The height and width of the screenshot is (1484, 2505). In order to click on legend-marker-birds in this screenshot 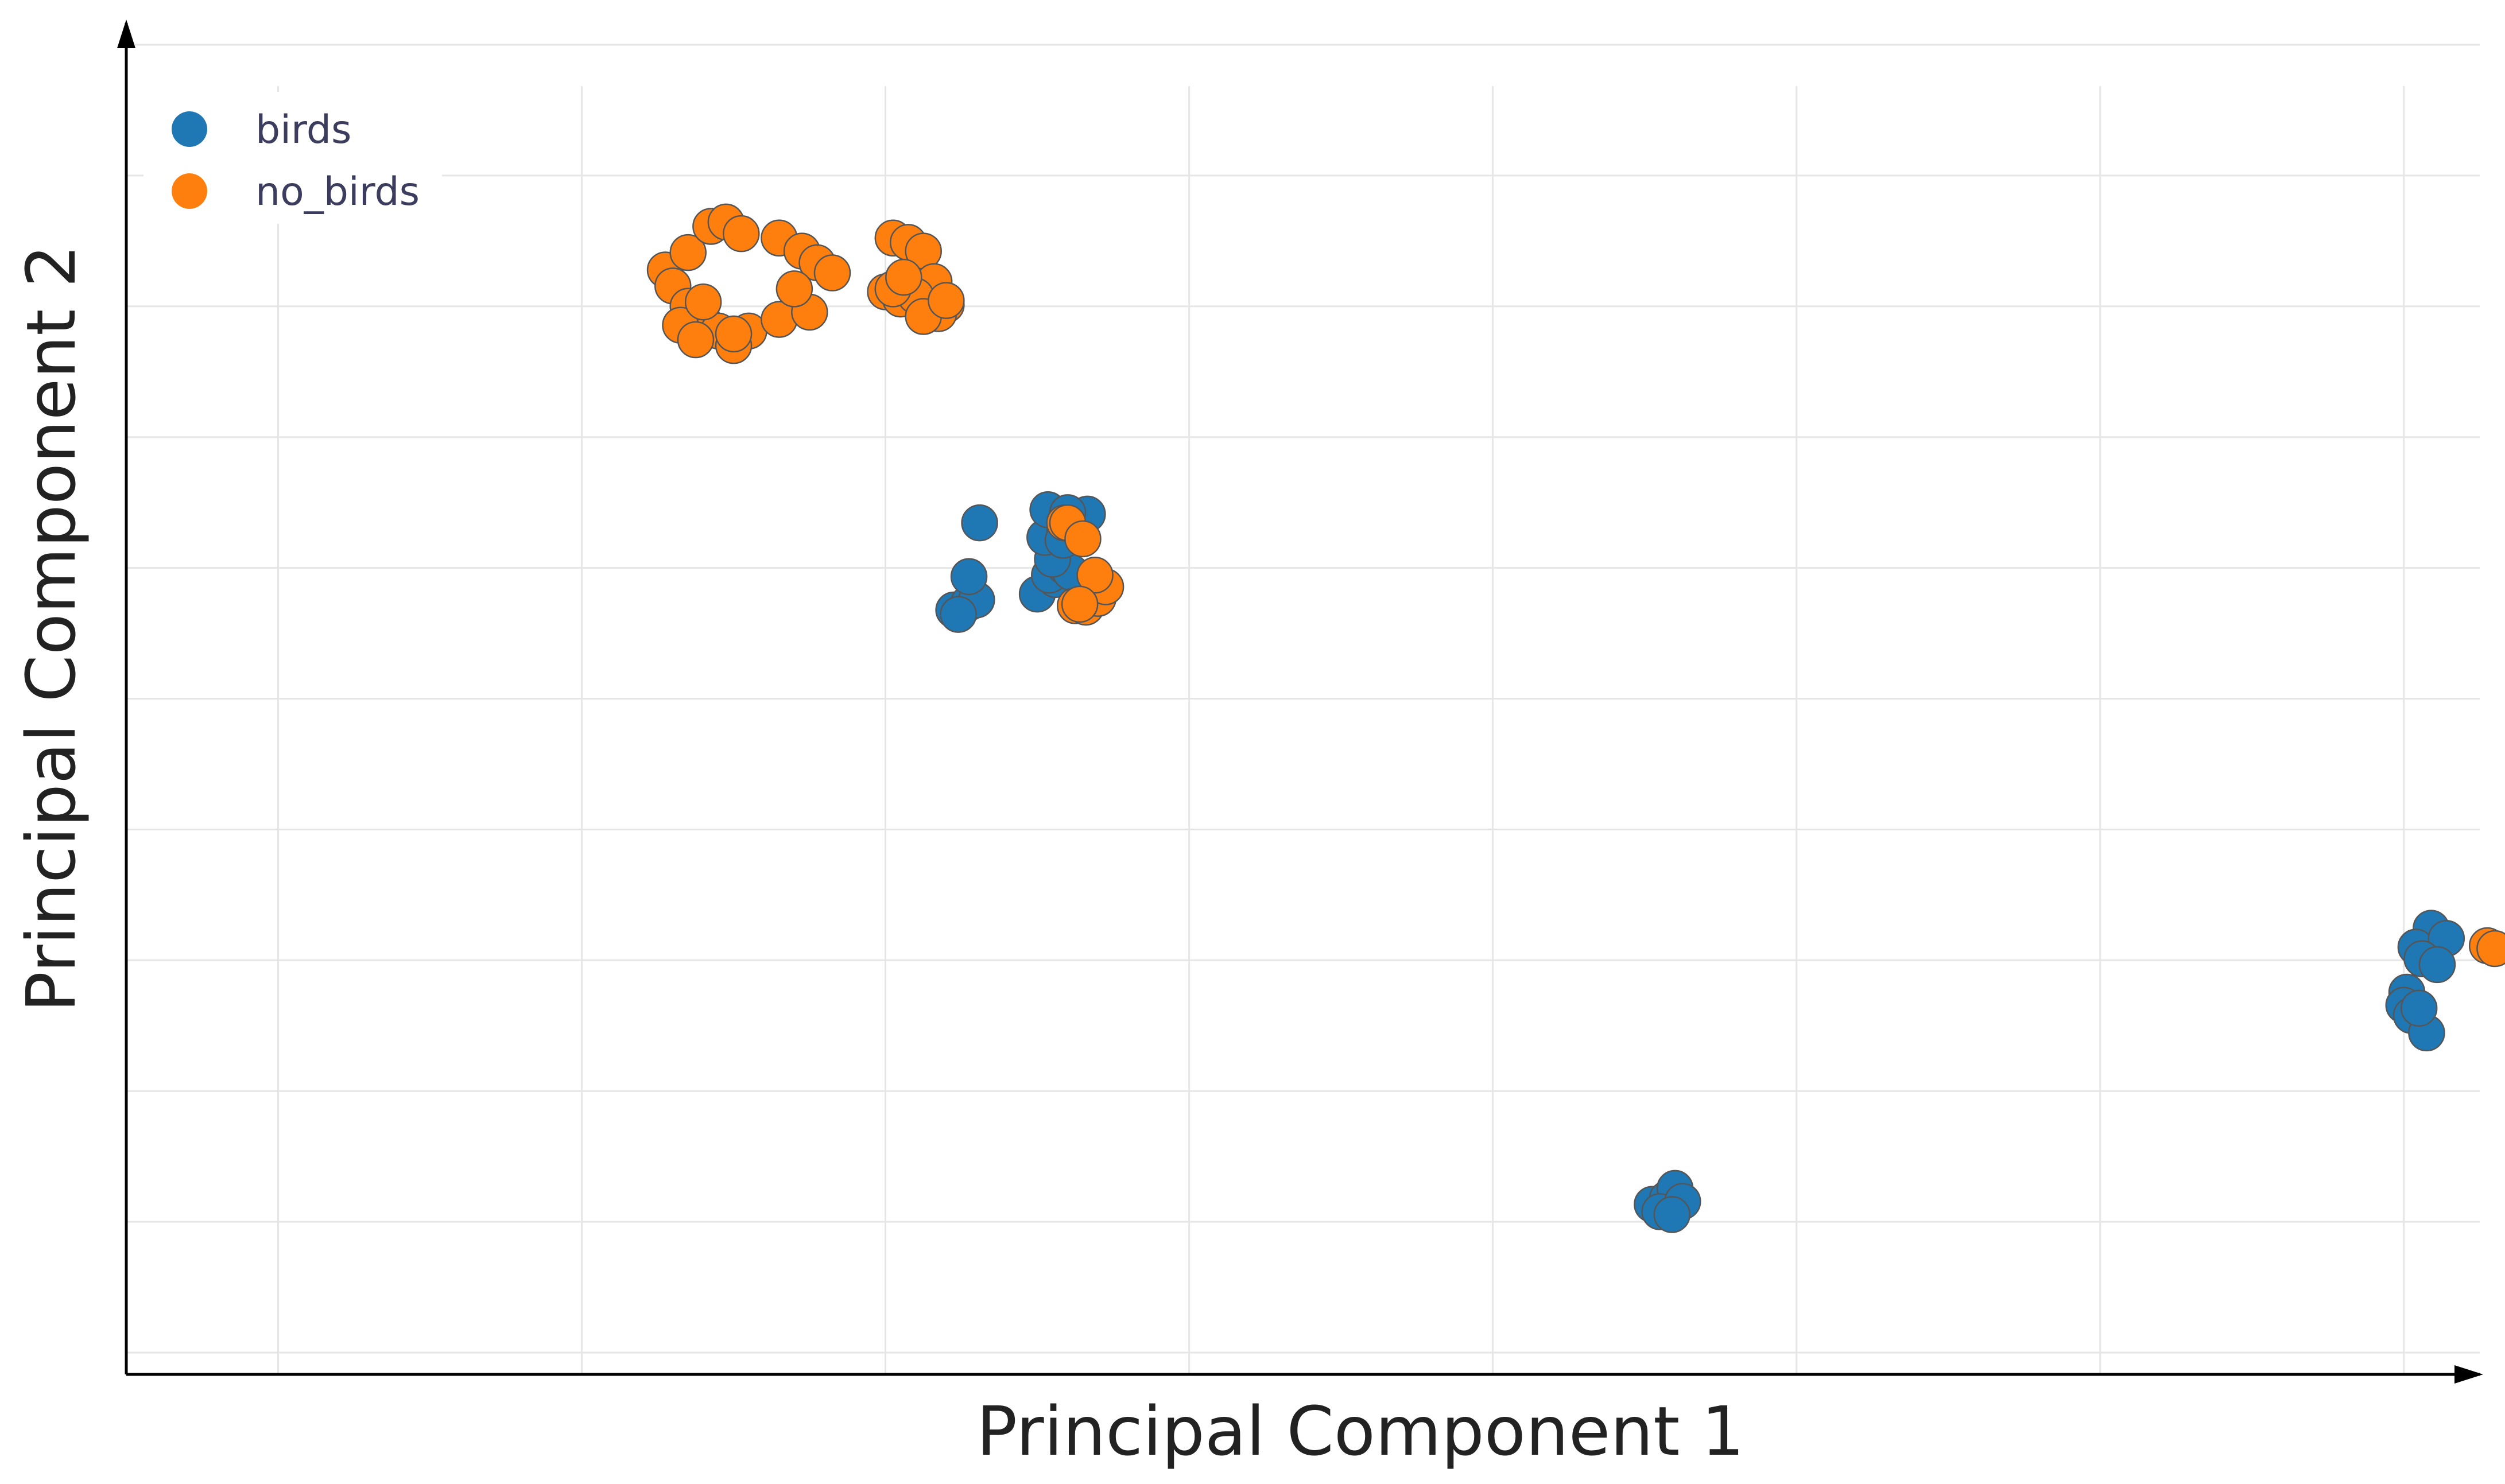, I will do `click(189, 129)`.